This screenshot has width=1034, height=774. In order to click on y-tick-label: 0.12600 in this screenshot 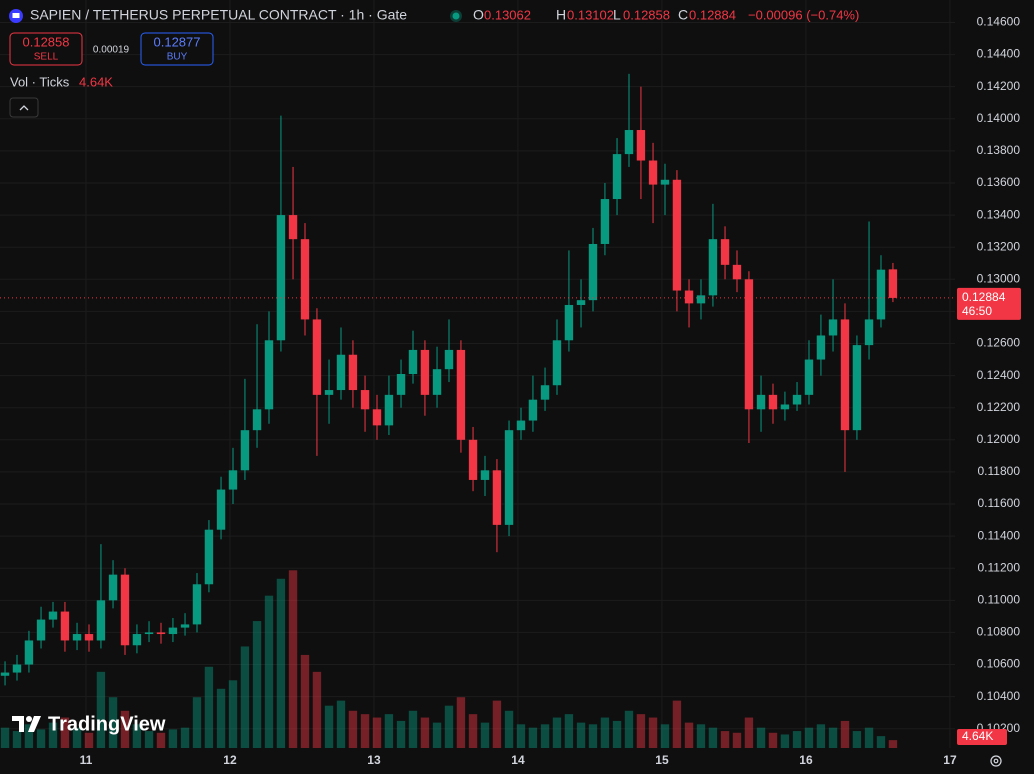, I will do `click(999, 343)`.